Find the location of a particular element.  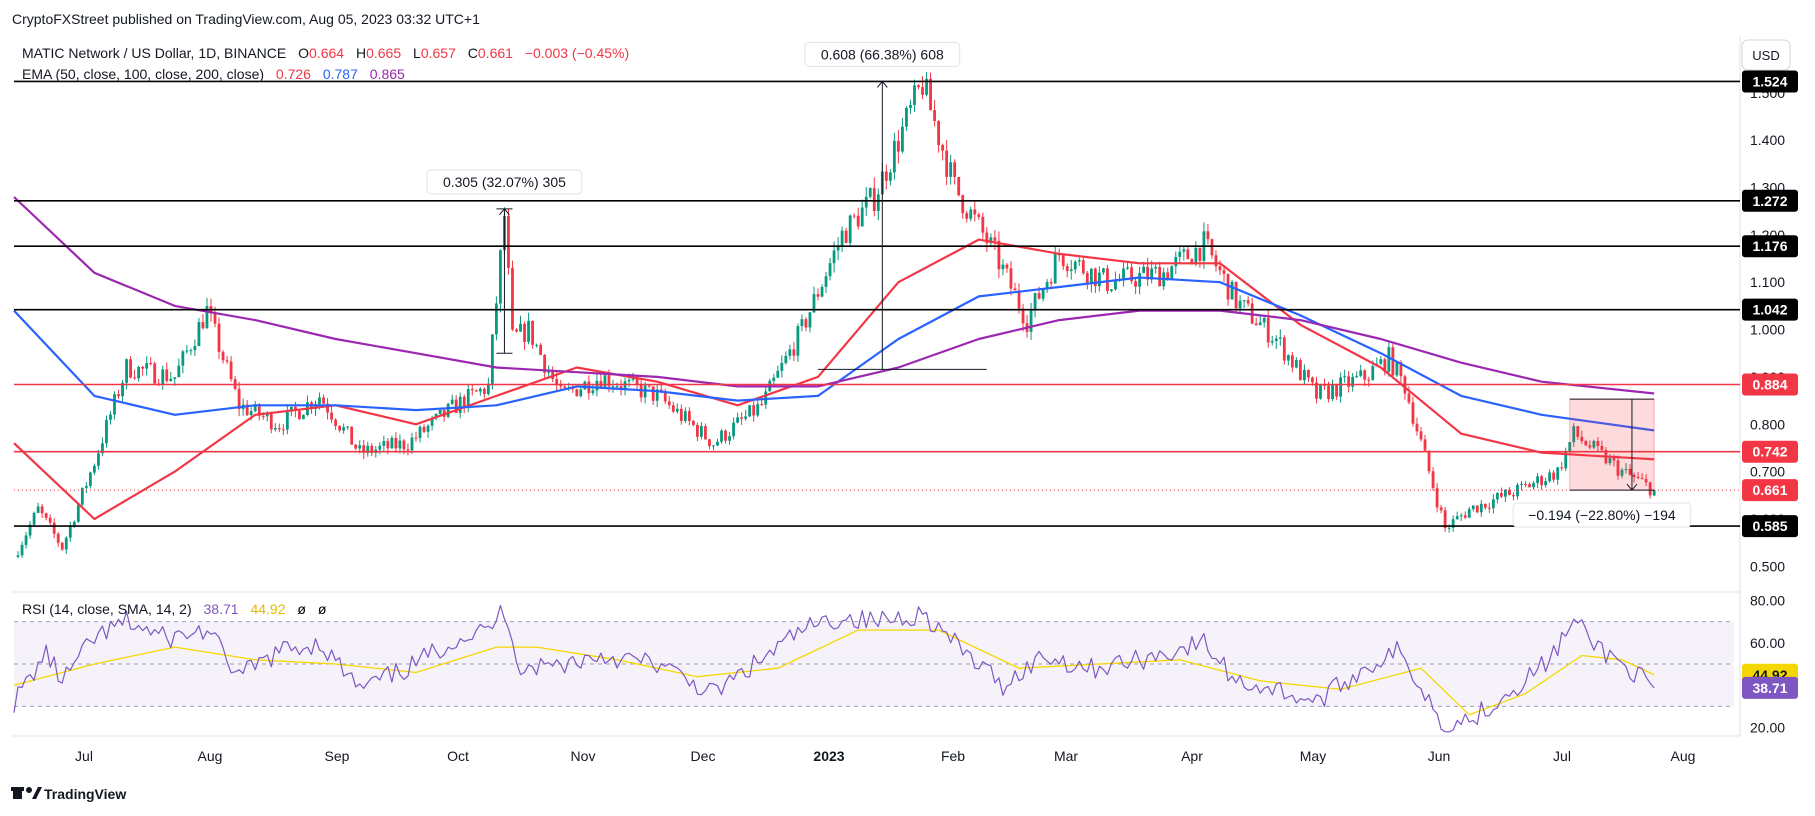

price-tick-label: 0.800 is located at coordinates (1767, 424).